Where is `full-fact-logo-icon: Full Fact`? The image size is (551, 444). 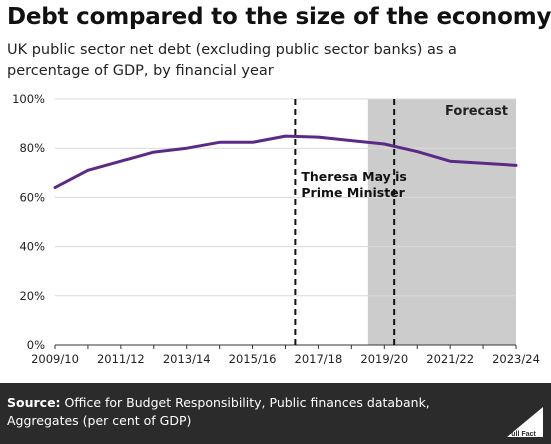 full-fact-logo-icon: Full Fact is located at coordinates (525, 422).